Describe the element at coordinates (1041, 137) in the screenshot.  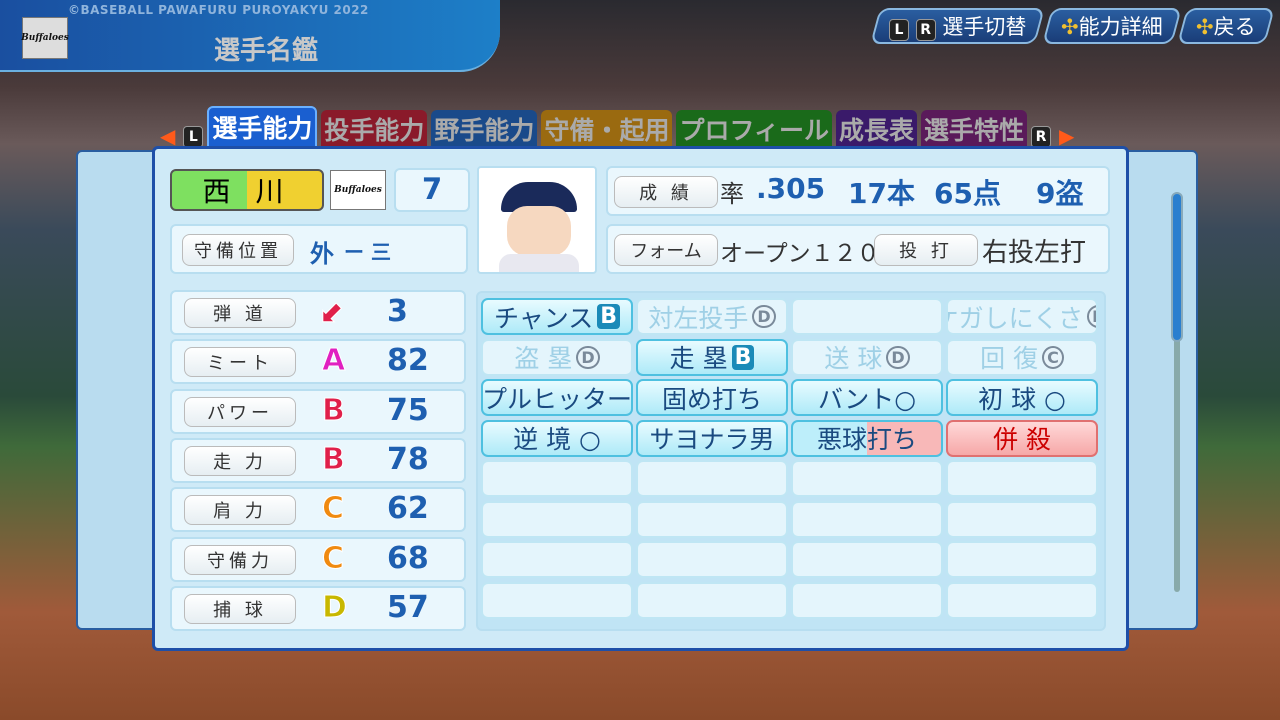
I see `r-key-icon: R` at that location.